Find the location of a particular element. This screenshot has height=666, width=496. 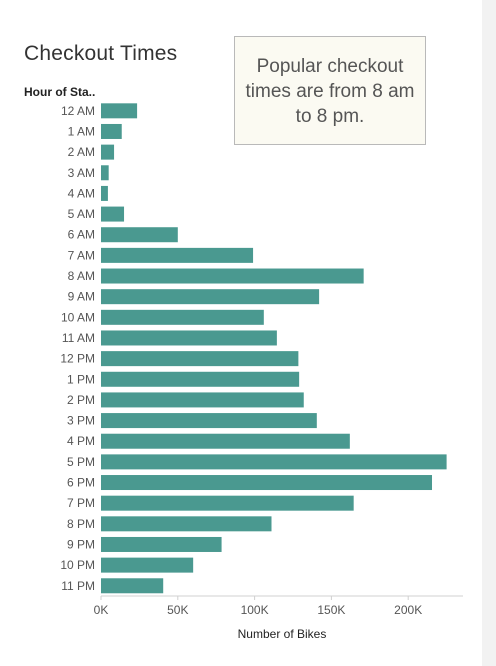

y-tick-label: 8 PM is located at coordinates (81, 524).